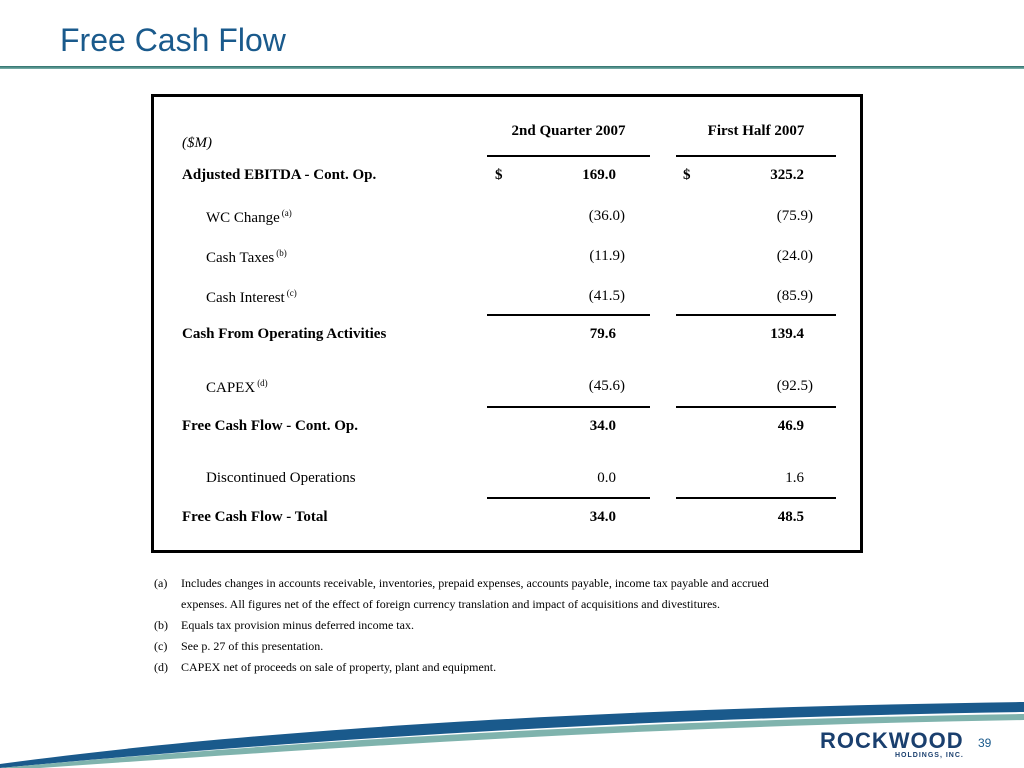 Image resolution: width=1024 pixels, height=768 pixels. I want to click on row-label: Cash Interest (c), so click(251, 297).